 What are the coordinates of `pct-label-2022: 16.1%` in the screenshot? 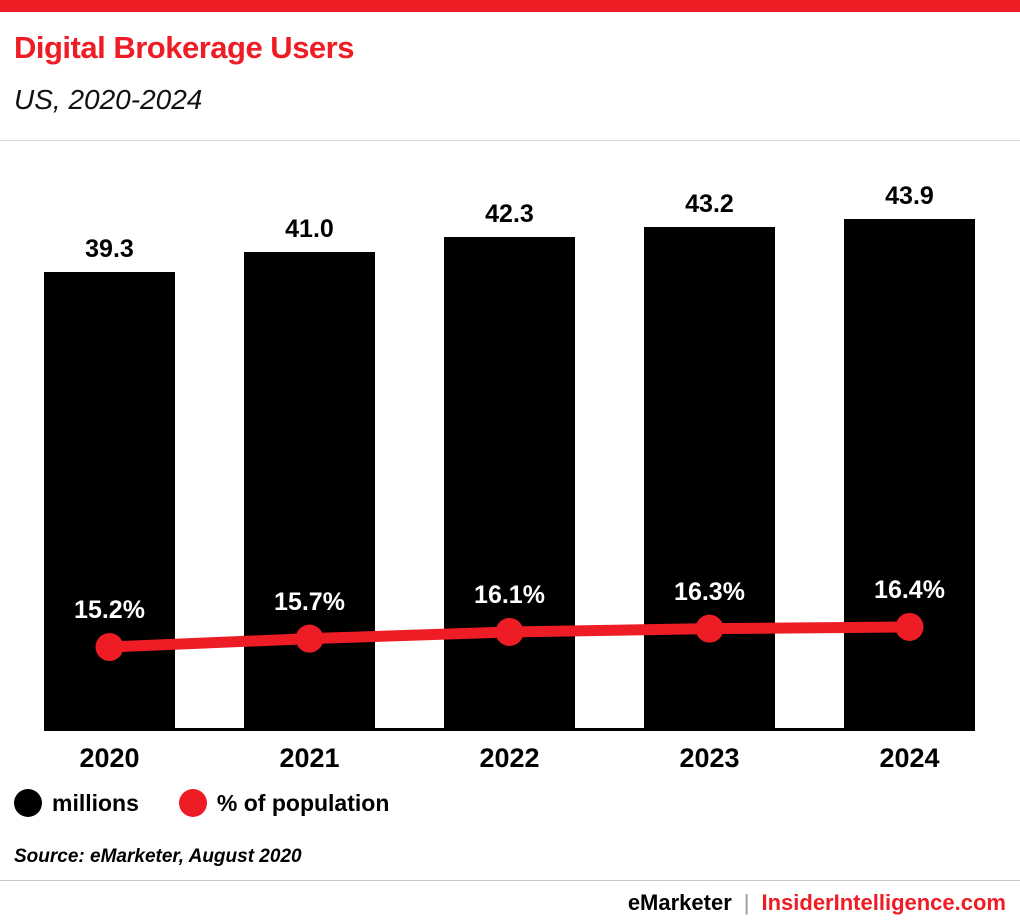 It's located at (509, 594).